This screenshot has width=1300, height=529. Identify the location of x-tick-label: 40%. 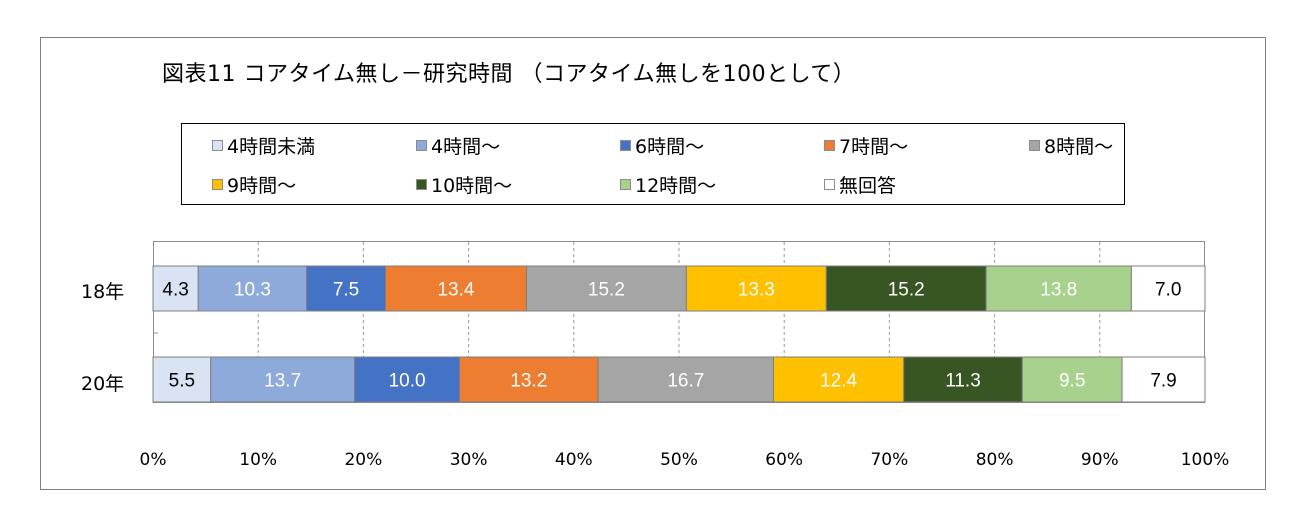
(573, 460).